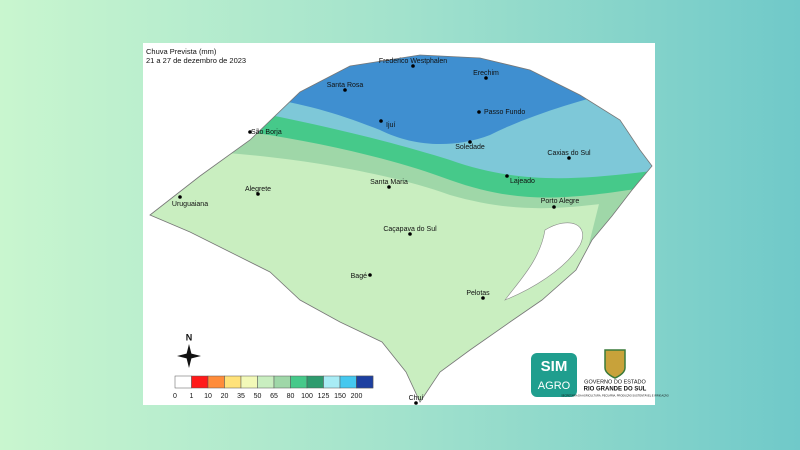 Image resolution: width=800 pixels, height=450 pixels. I want to click on city-label: Caçapava do Sul, so click(410, 229).